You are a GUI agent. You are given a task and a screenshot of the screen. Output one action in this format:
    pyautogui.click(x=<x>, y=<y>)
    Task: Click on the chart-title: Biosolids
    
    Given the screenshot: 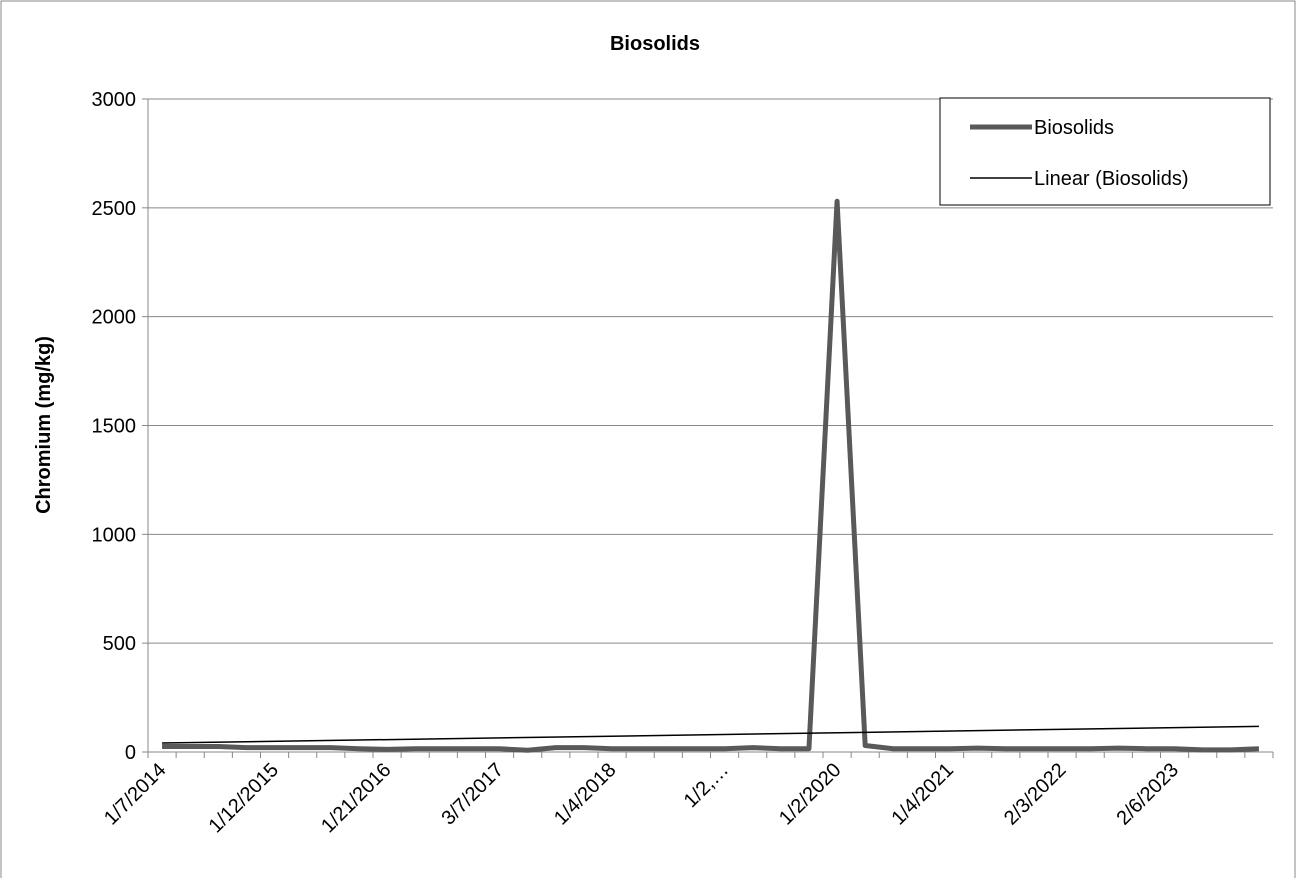 What is the action you would take?
    pyautogui.click(x=655, y=44)
    